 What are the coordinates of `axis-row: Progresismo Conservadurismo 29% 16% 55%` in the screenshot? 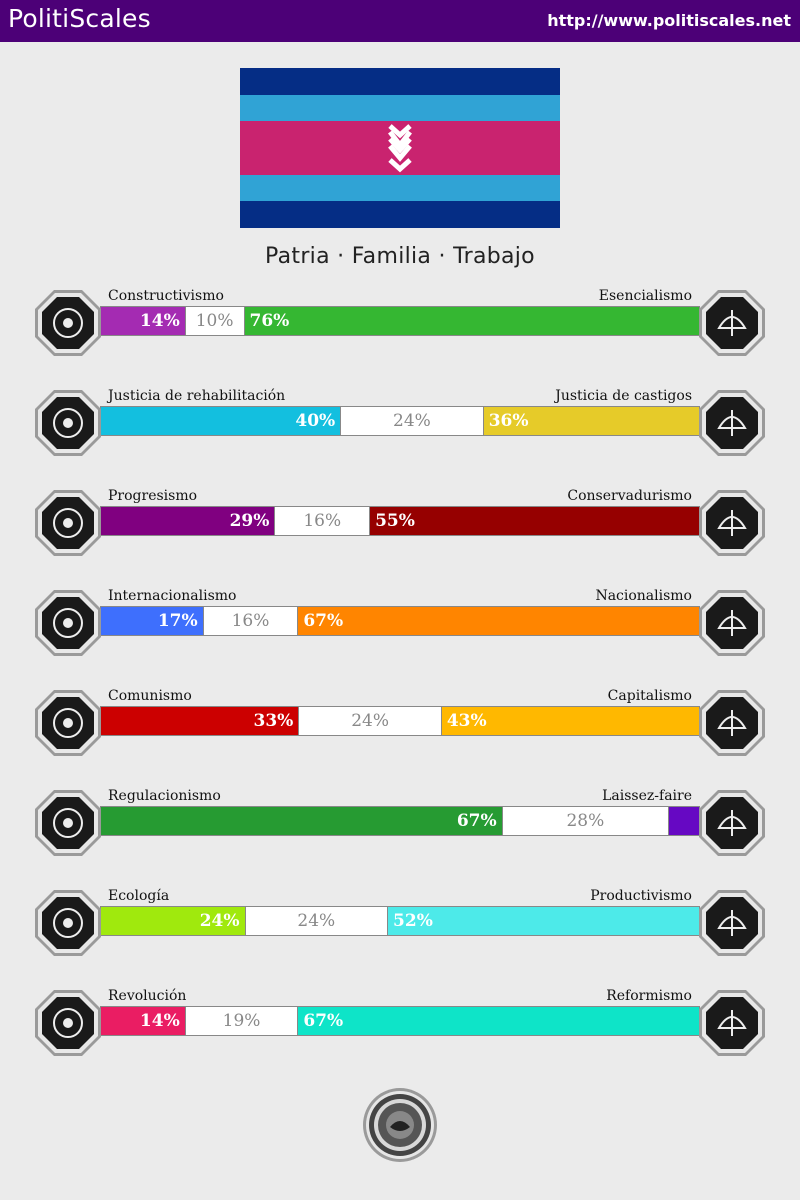 It's located at (400, 533).